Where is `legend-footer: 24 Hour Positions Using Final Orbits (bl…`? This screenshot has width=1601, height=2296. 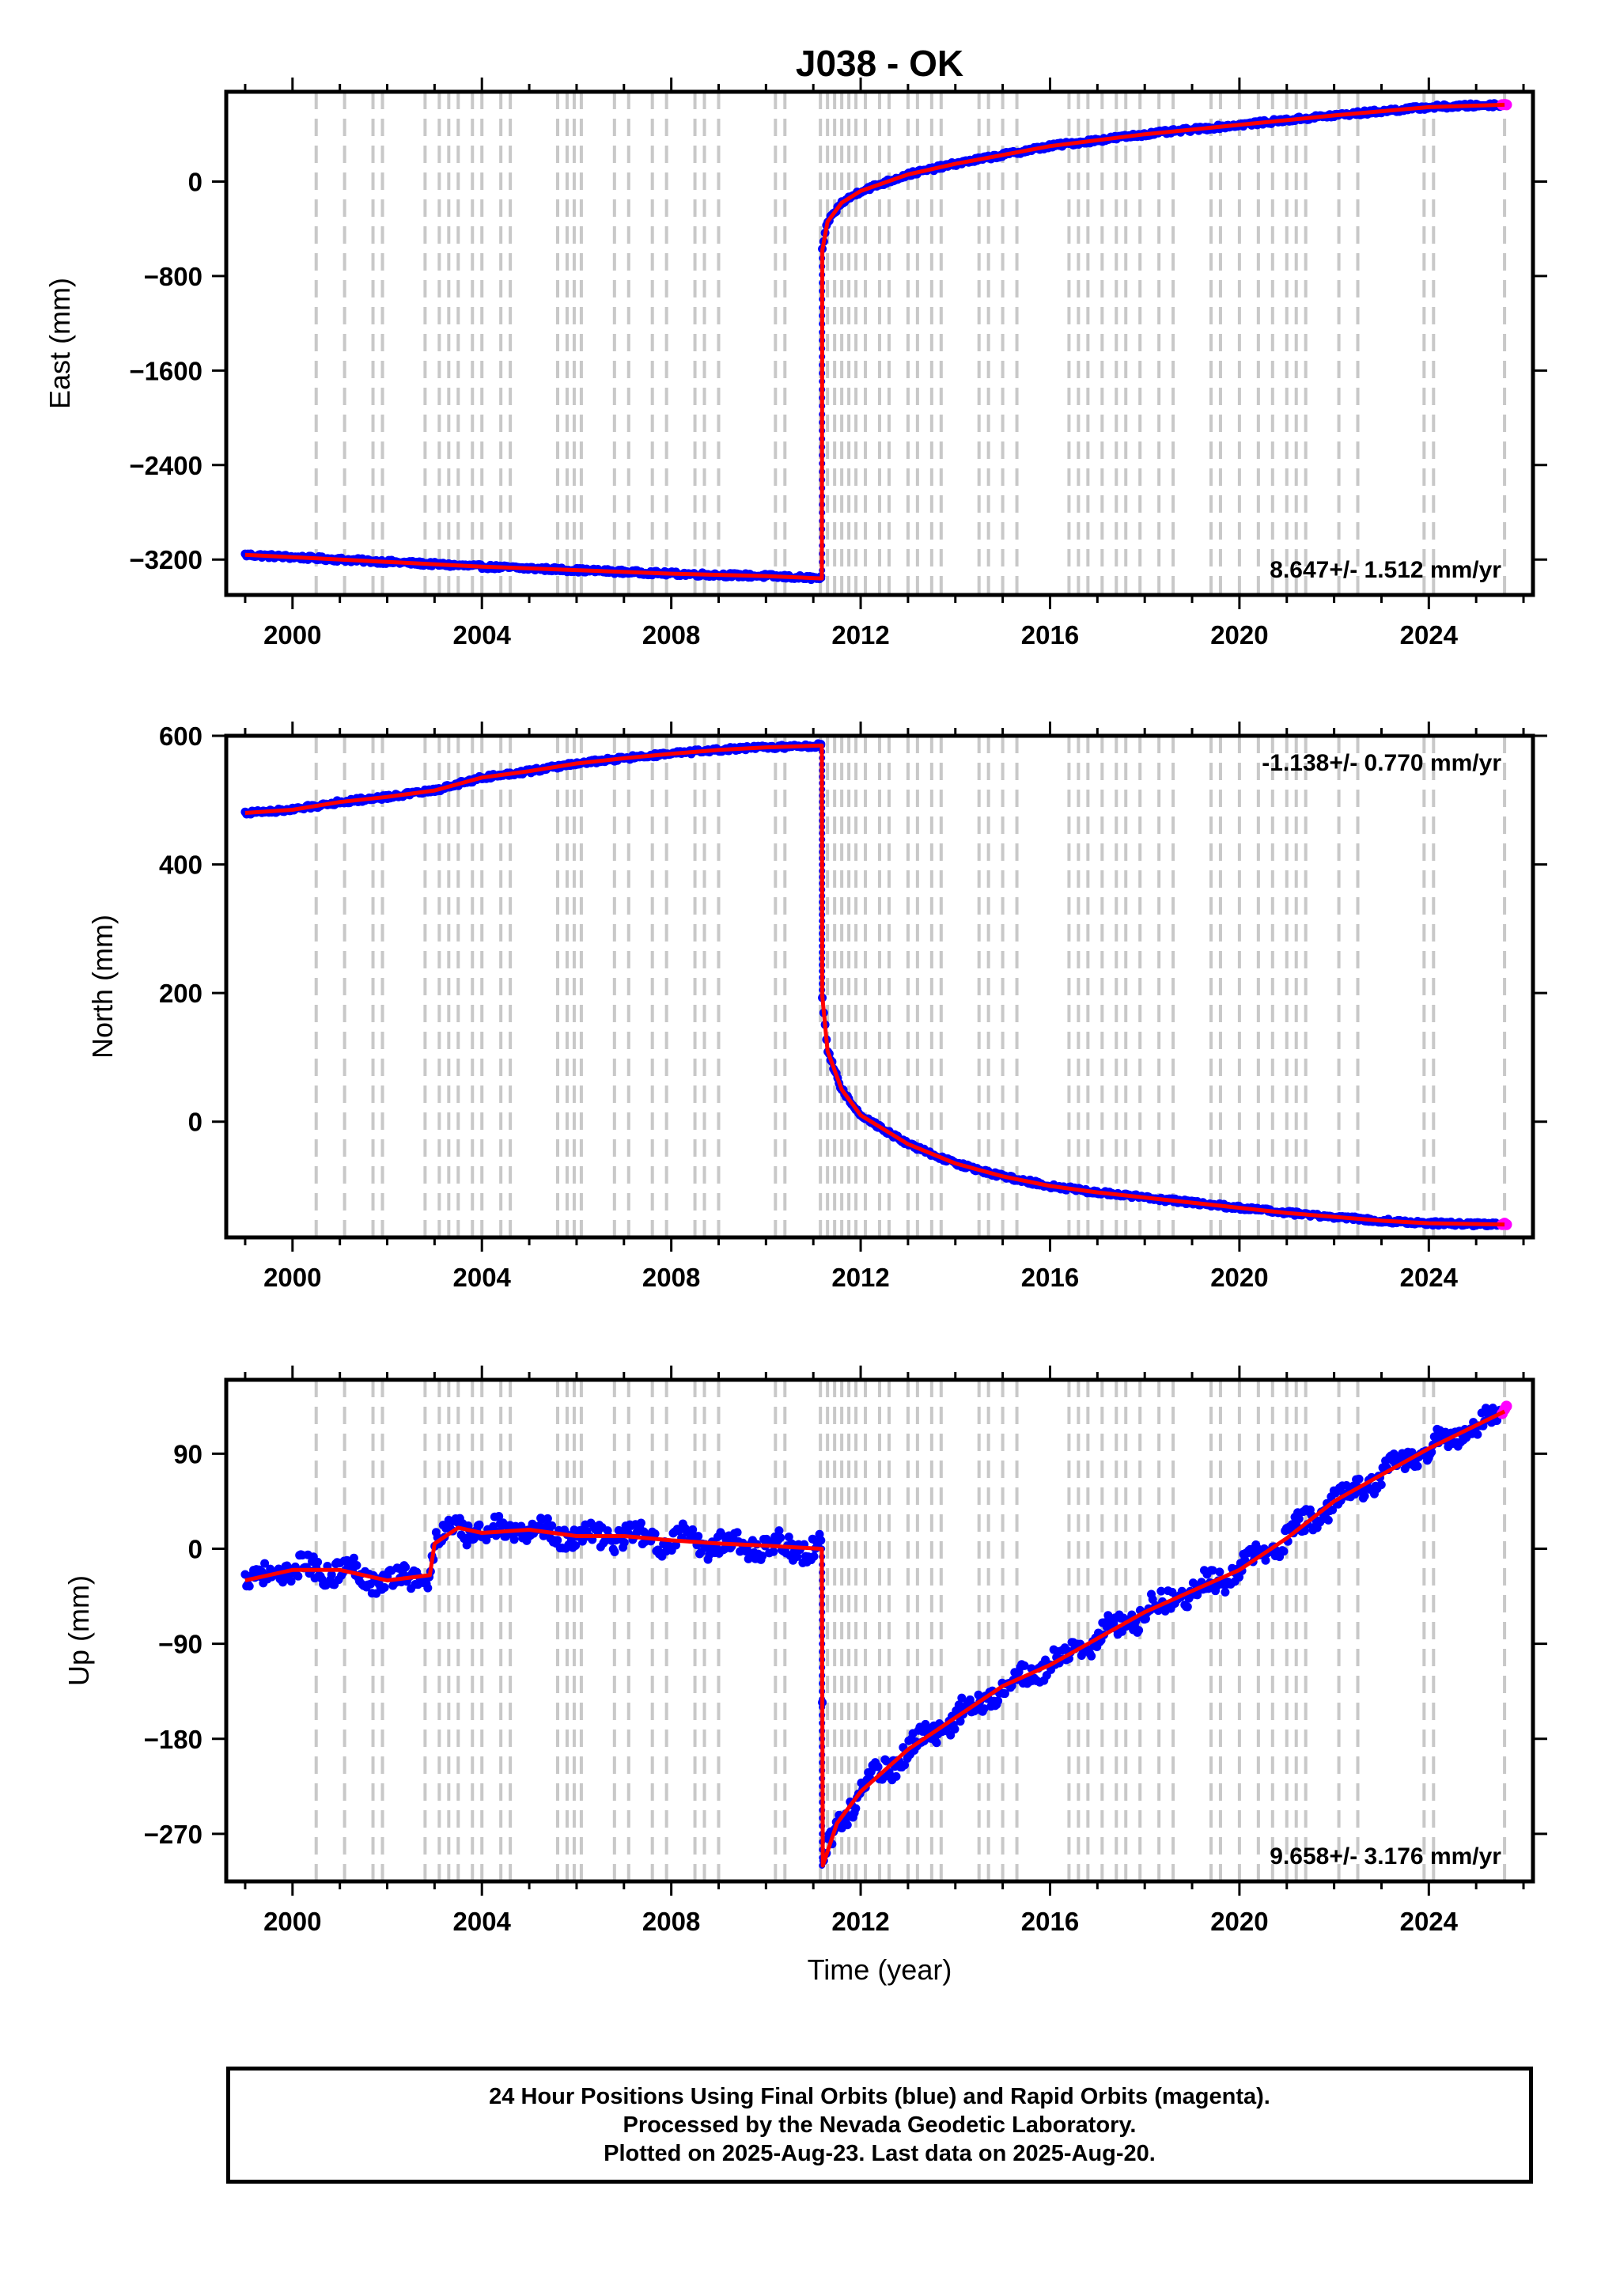
legend-footer: 24 Hour Positions Using Final Orbits (bl… is located at coordinates (879, 2126).